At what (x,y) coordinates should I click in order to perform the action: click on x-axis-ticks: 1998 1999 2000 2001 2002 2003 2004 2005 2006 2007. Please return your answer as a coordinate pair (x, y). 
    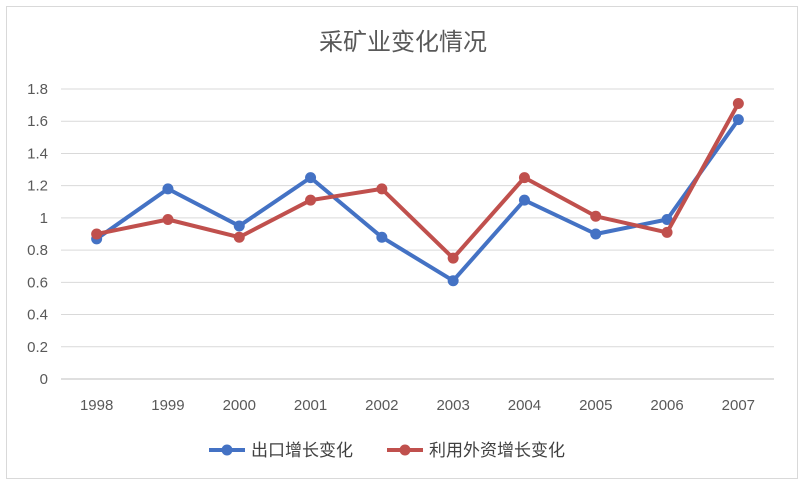
    Looking at the image, I should click on (417, 405).